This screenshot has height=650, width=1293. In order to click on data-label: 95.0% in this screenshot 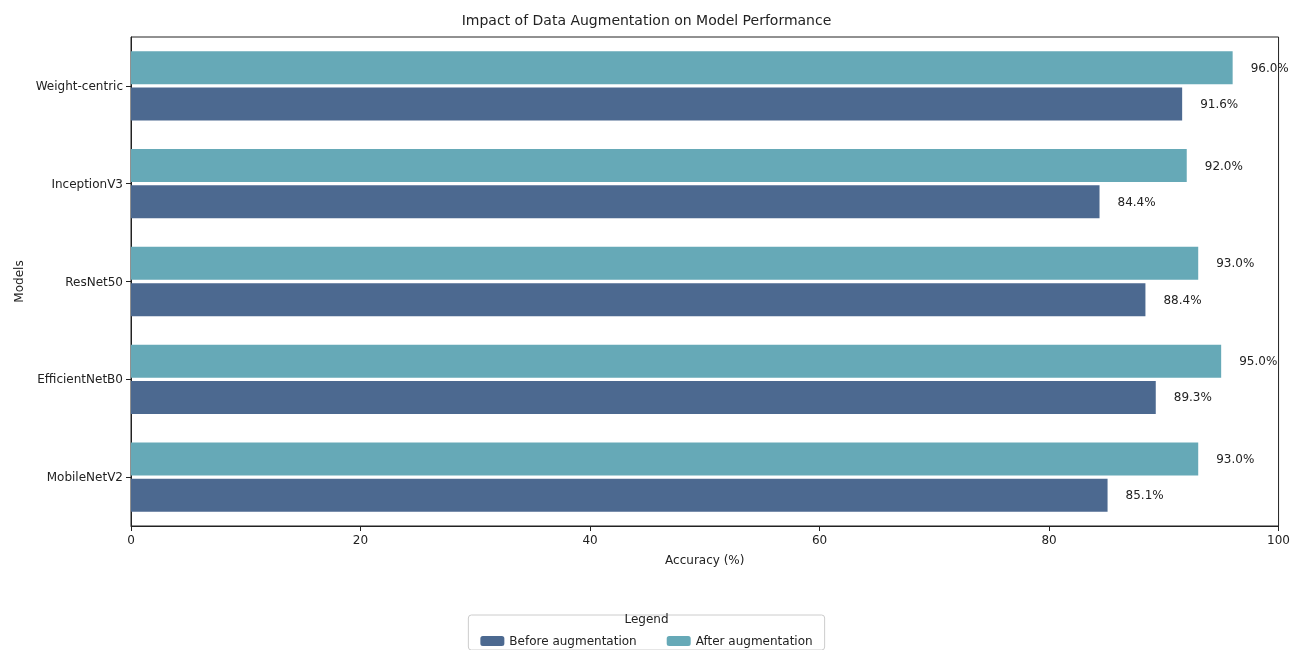, I will do `click(1258, 361)`.